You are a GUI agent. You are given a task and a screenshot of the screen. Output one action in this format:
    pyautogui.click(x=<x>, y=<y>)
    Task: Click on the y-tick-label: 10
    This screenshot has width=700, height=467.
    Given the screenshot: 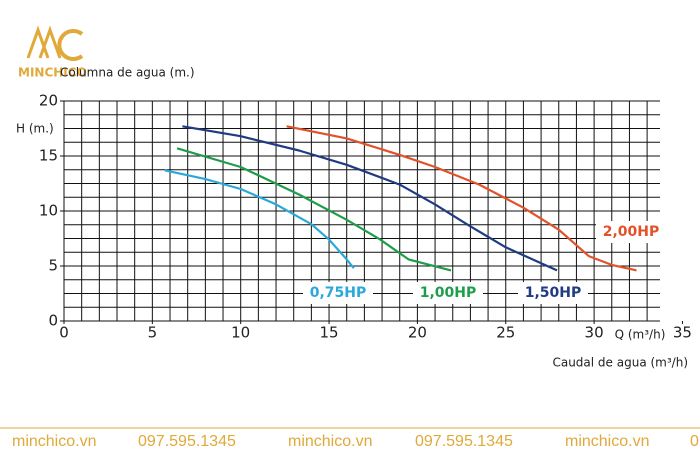 What is the action you would take?
    pyautogui.click(x=48, y=211)
    